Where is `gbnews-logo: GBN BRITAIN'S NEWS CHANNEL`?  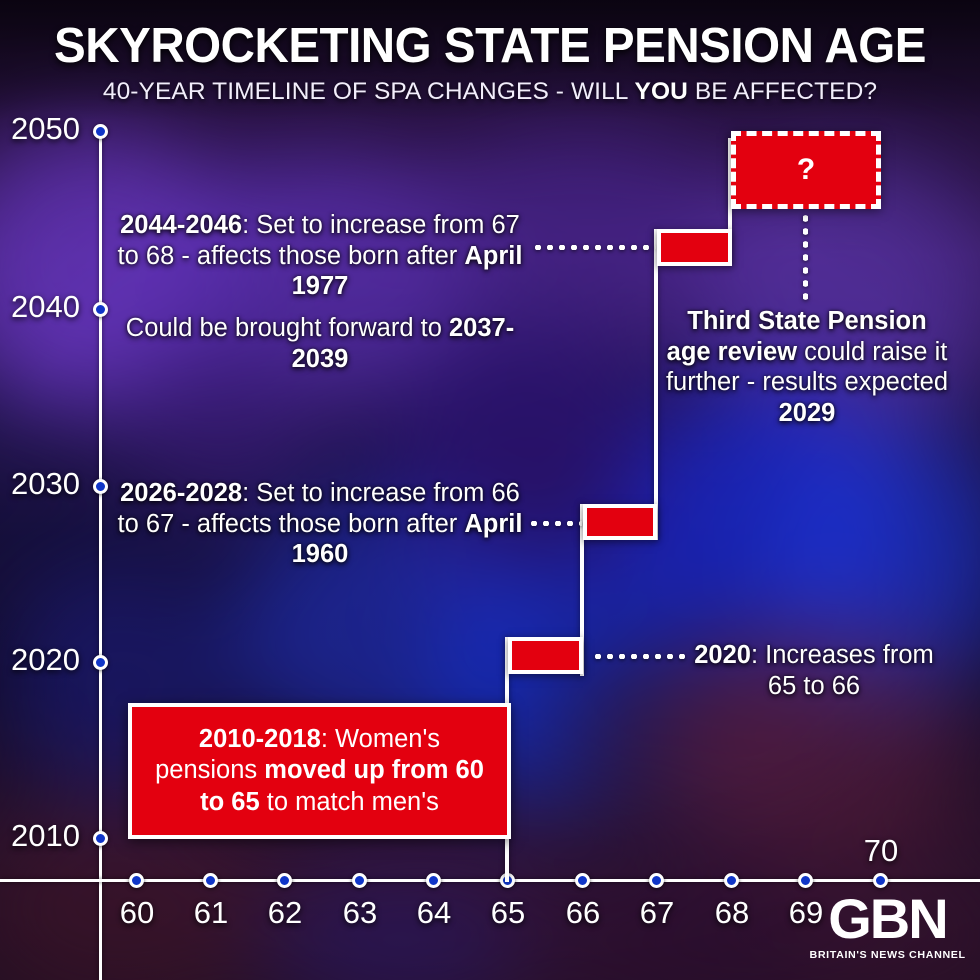 gbnews-logo: GBN BRITAIN'S NEWS CHANNEL is located at coordinates (887, 923).